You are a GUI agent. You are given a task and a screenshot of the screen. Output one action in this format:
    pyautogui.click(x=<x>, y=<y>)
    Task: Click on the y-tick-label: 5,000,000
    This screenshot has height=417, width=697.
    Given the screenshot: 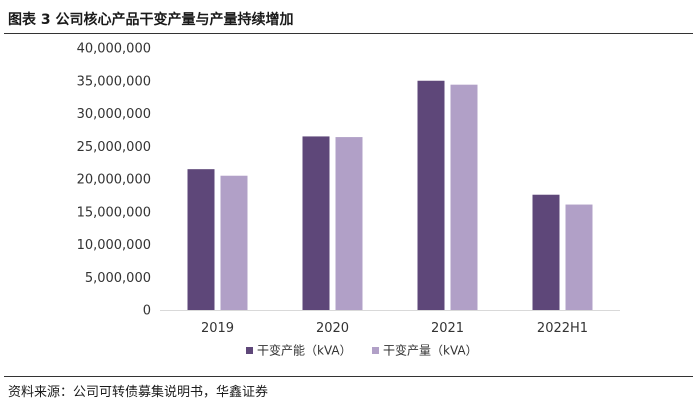 What is the action you would take?
    pyautogui.click(x=118, y=278)
    